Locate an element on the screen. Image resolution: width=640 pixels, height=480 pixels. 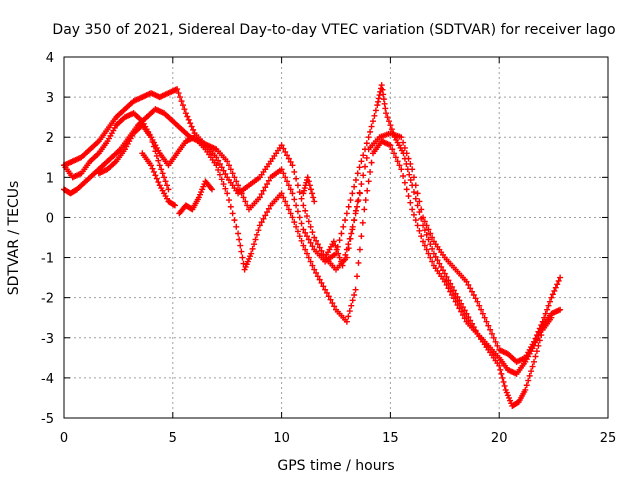
data-point-segment-g is located at coordinates (312, 193).